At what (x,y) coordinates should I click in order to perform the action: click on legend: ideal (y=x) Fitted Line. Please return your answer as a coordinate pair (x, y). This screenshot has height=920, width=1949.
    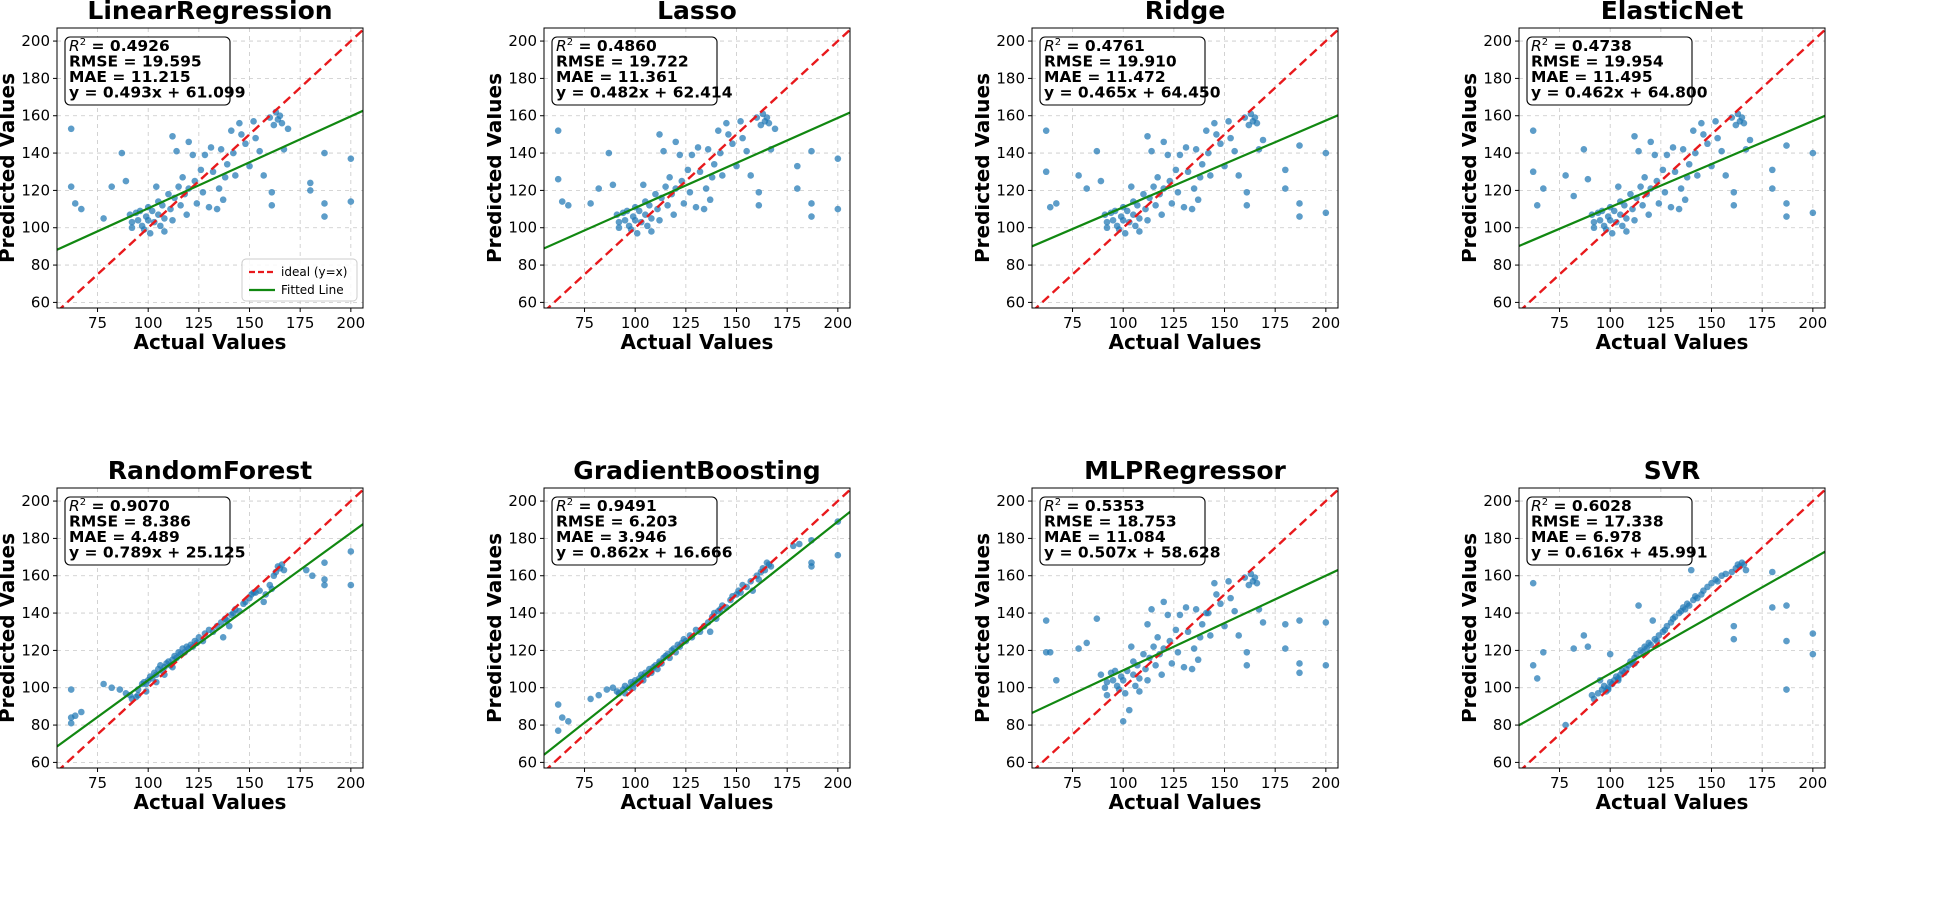
    Looking at the image, I should click on (299, 280).